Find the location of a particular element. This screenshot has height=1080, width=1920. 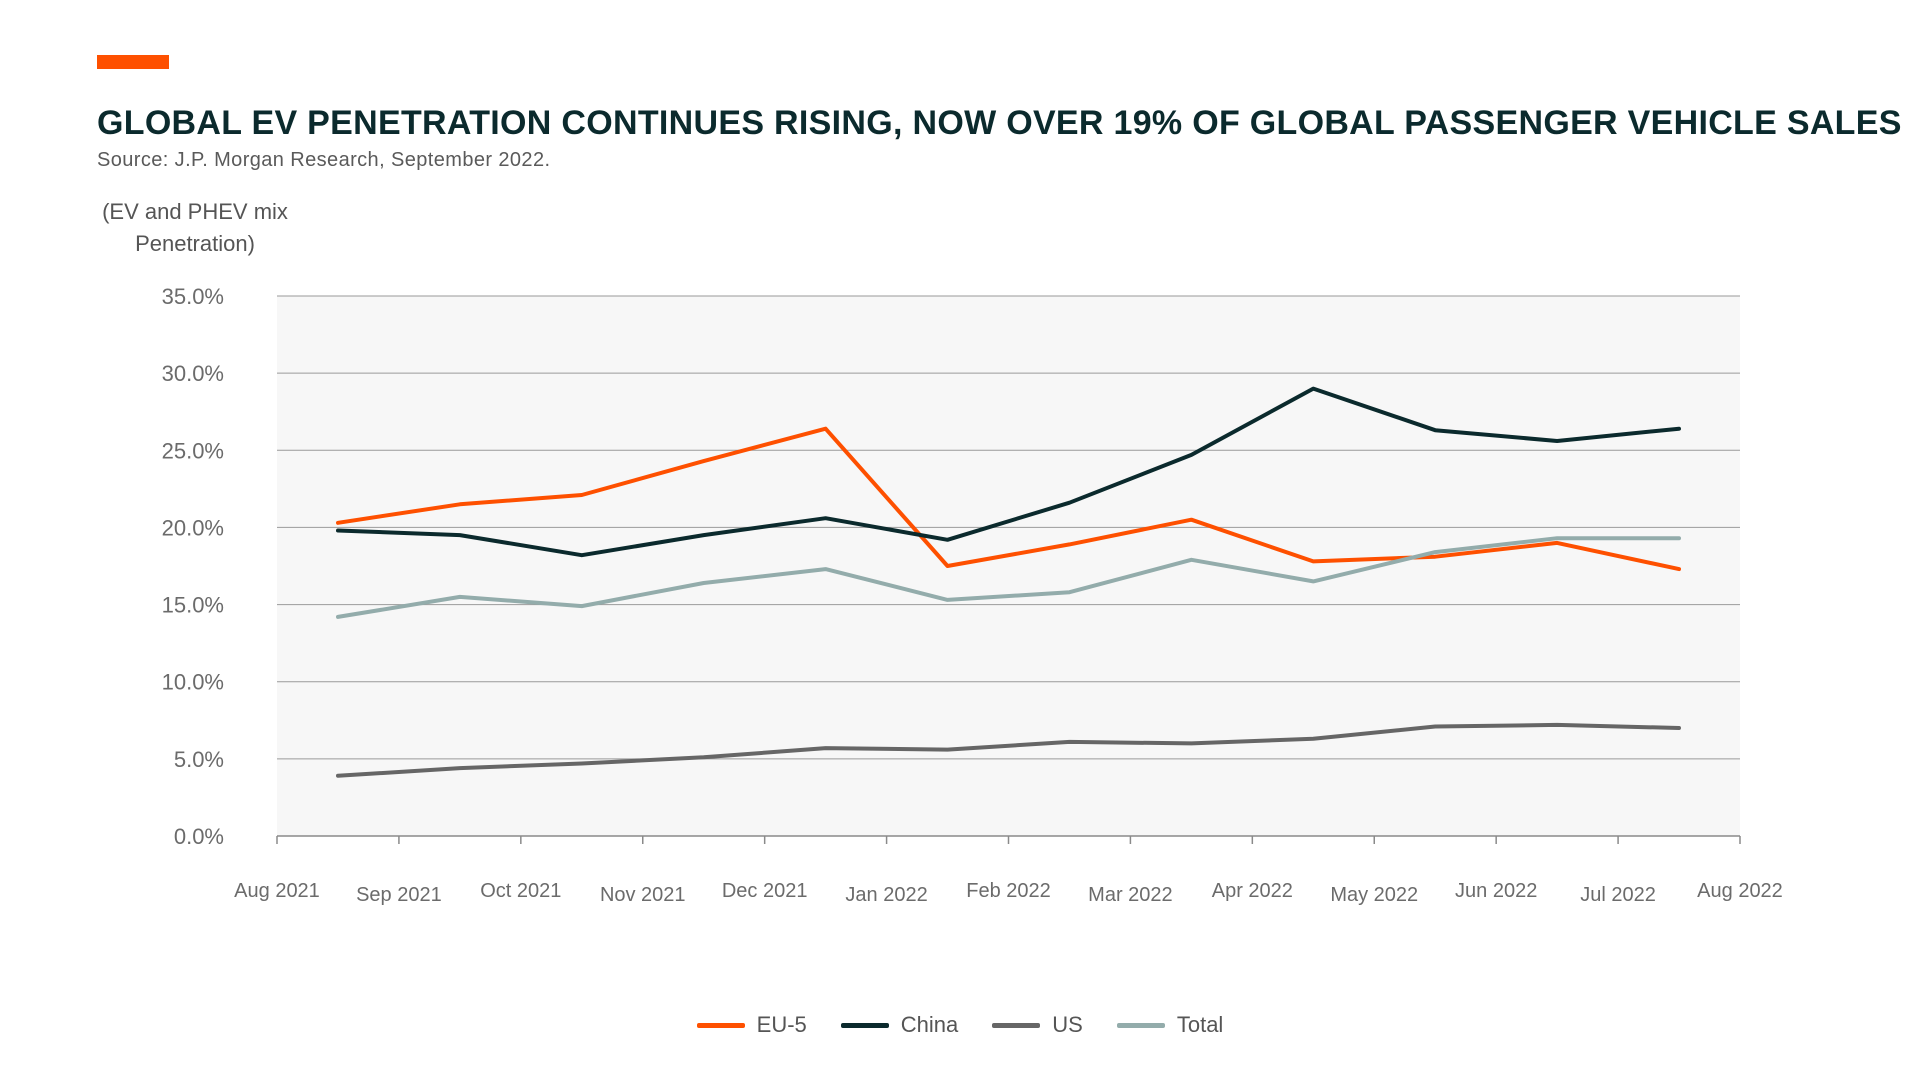

series-line-eu5 is located at coordinates (1008, 499).